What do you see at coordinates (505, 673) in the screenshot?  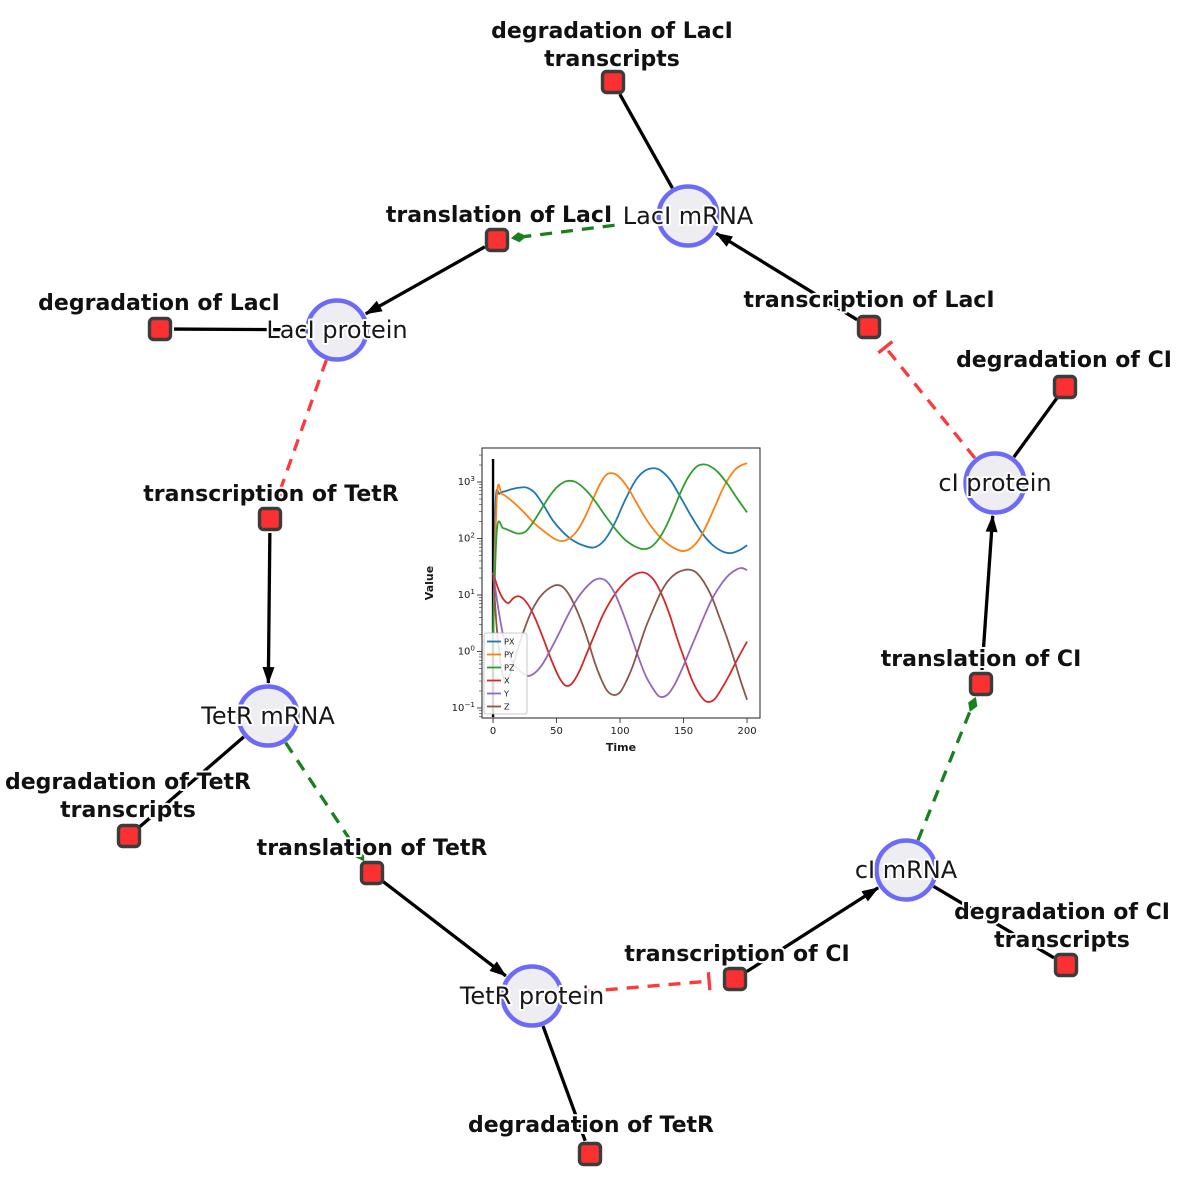 I see `chart-legend: PX PY PZ XYZ` at bounding box center [505, 673].